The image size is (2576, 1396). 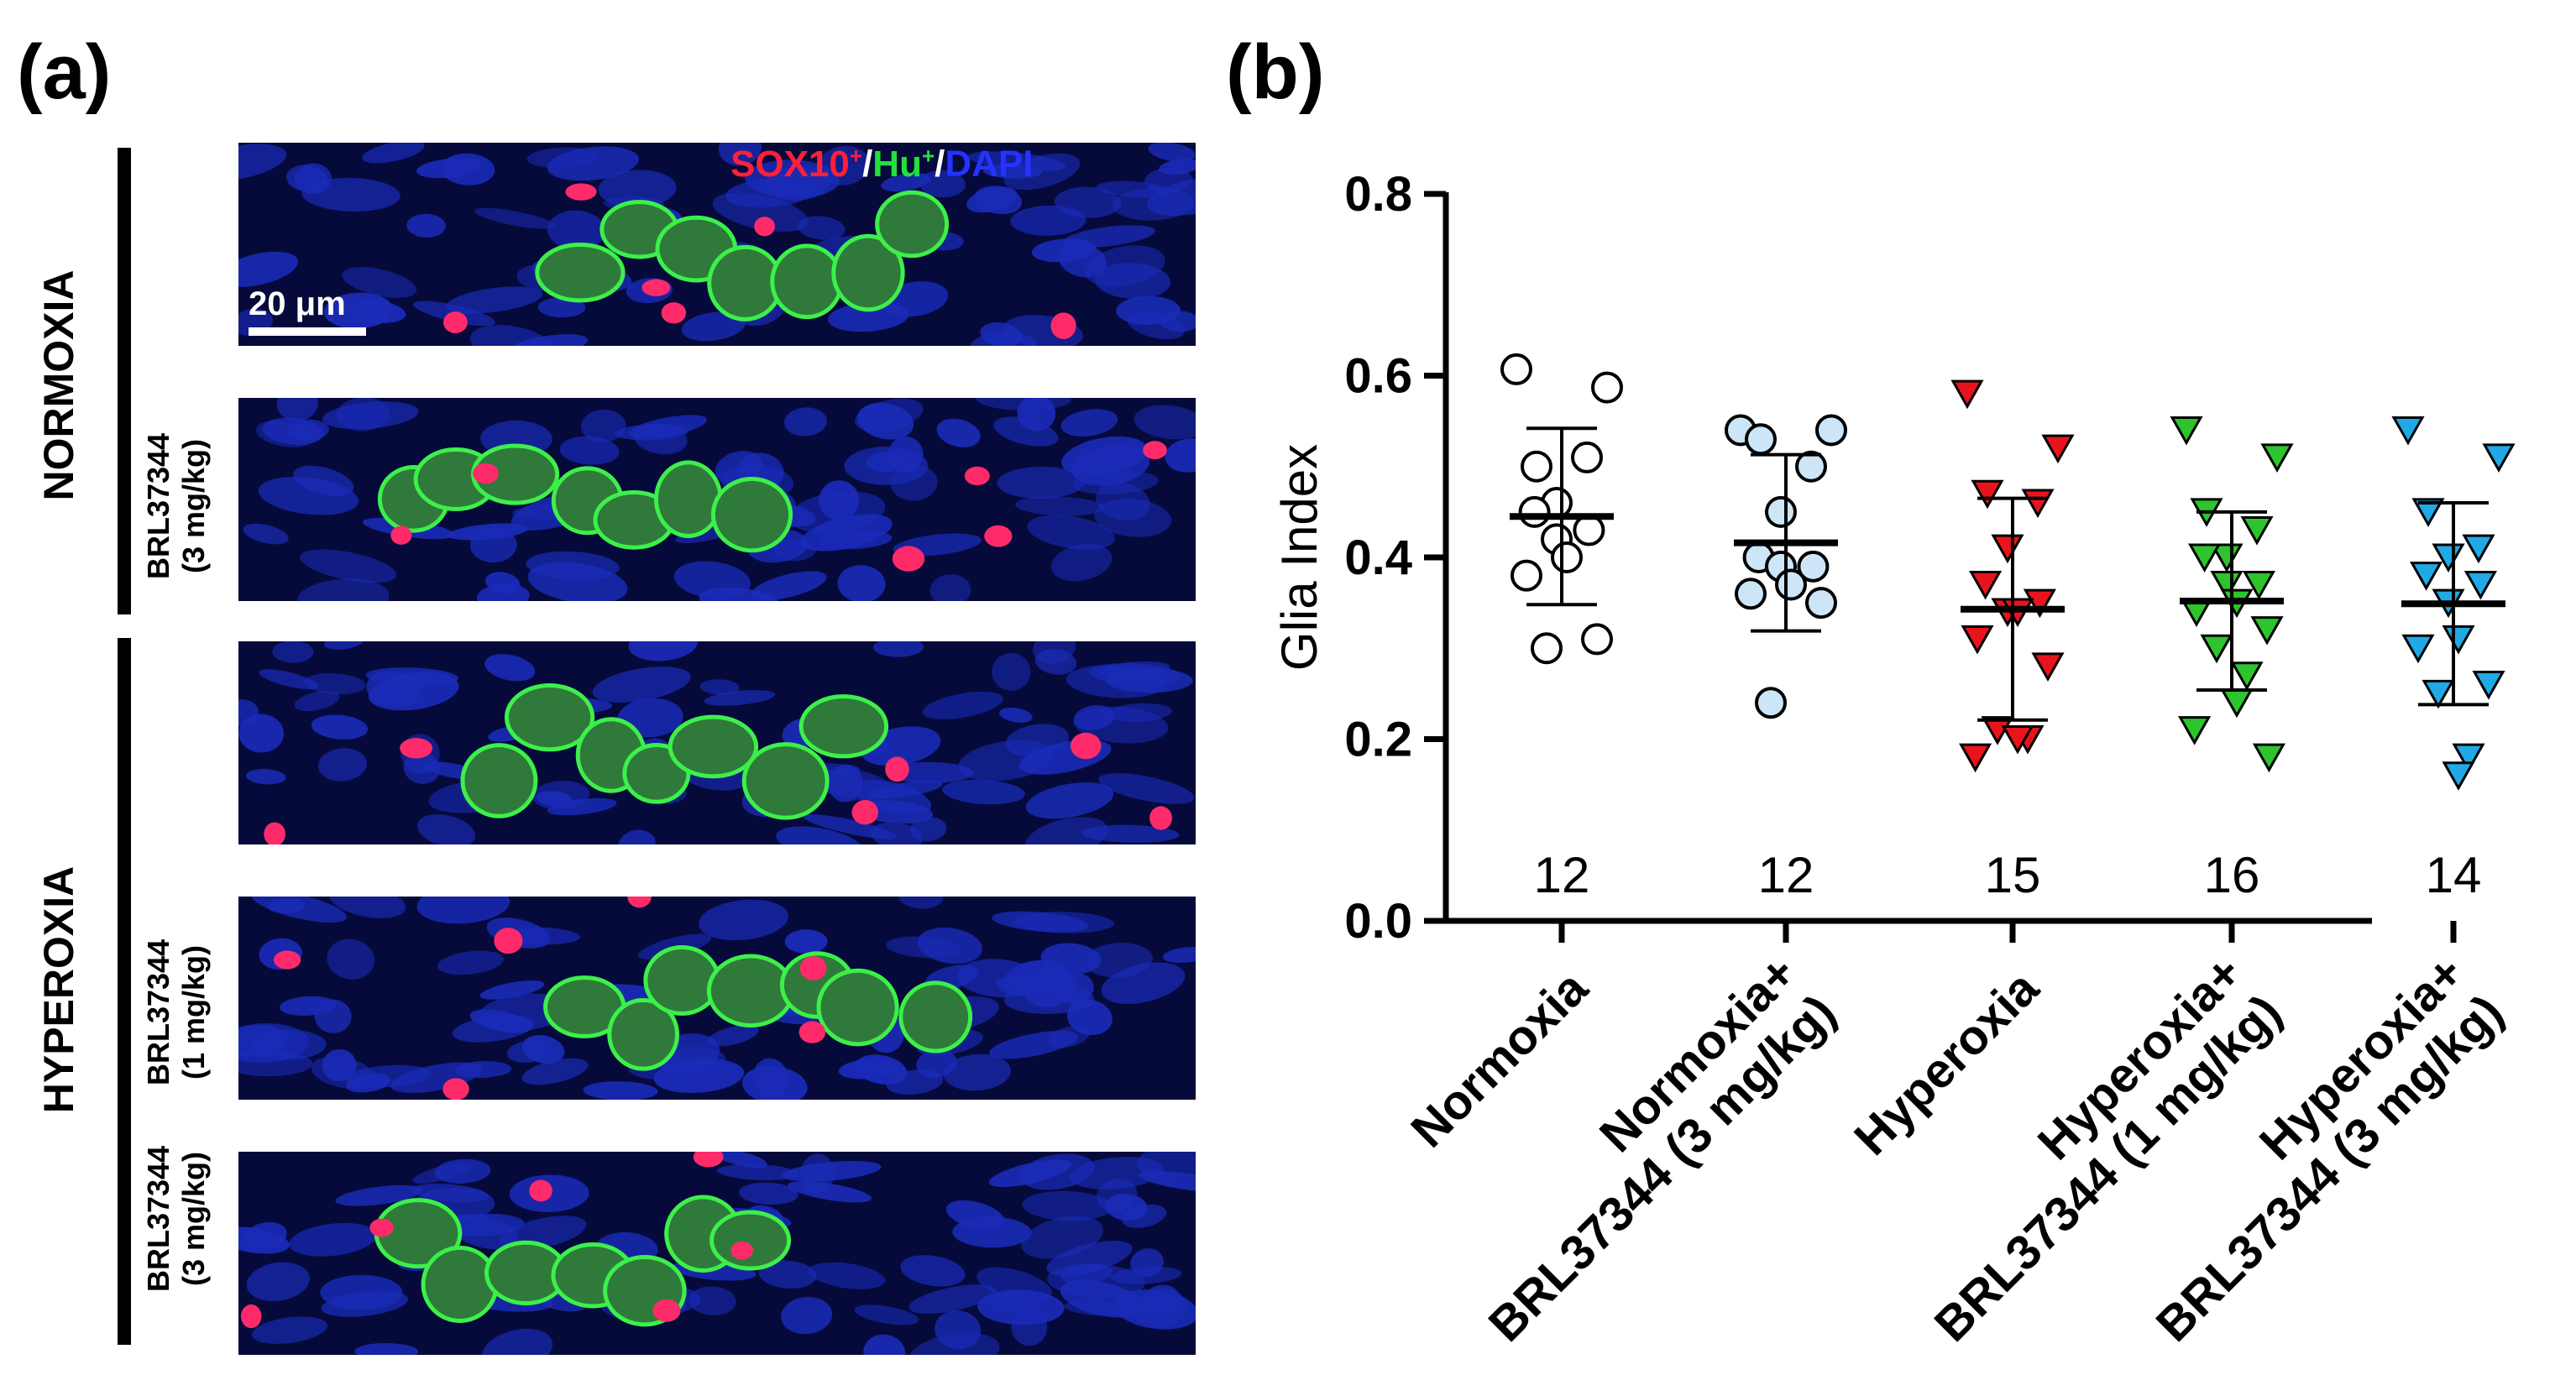 What do you see at coordinates (193, 1012) in the screenshot?
I see `row-label-dose: (1 mg/kg)` at bounding box center [193, 1012].